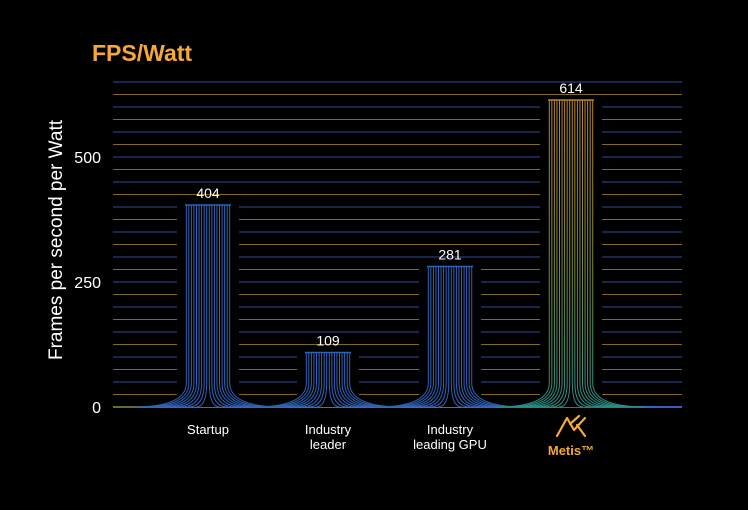  I want to click on value-label: 281, so click(450, 255).